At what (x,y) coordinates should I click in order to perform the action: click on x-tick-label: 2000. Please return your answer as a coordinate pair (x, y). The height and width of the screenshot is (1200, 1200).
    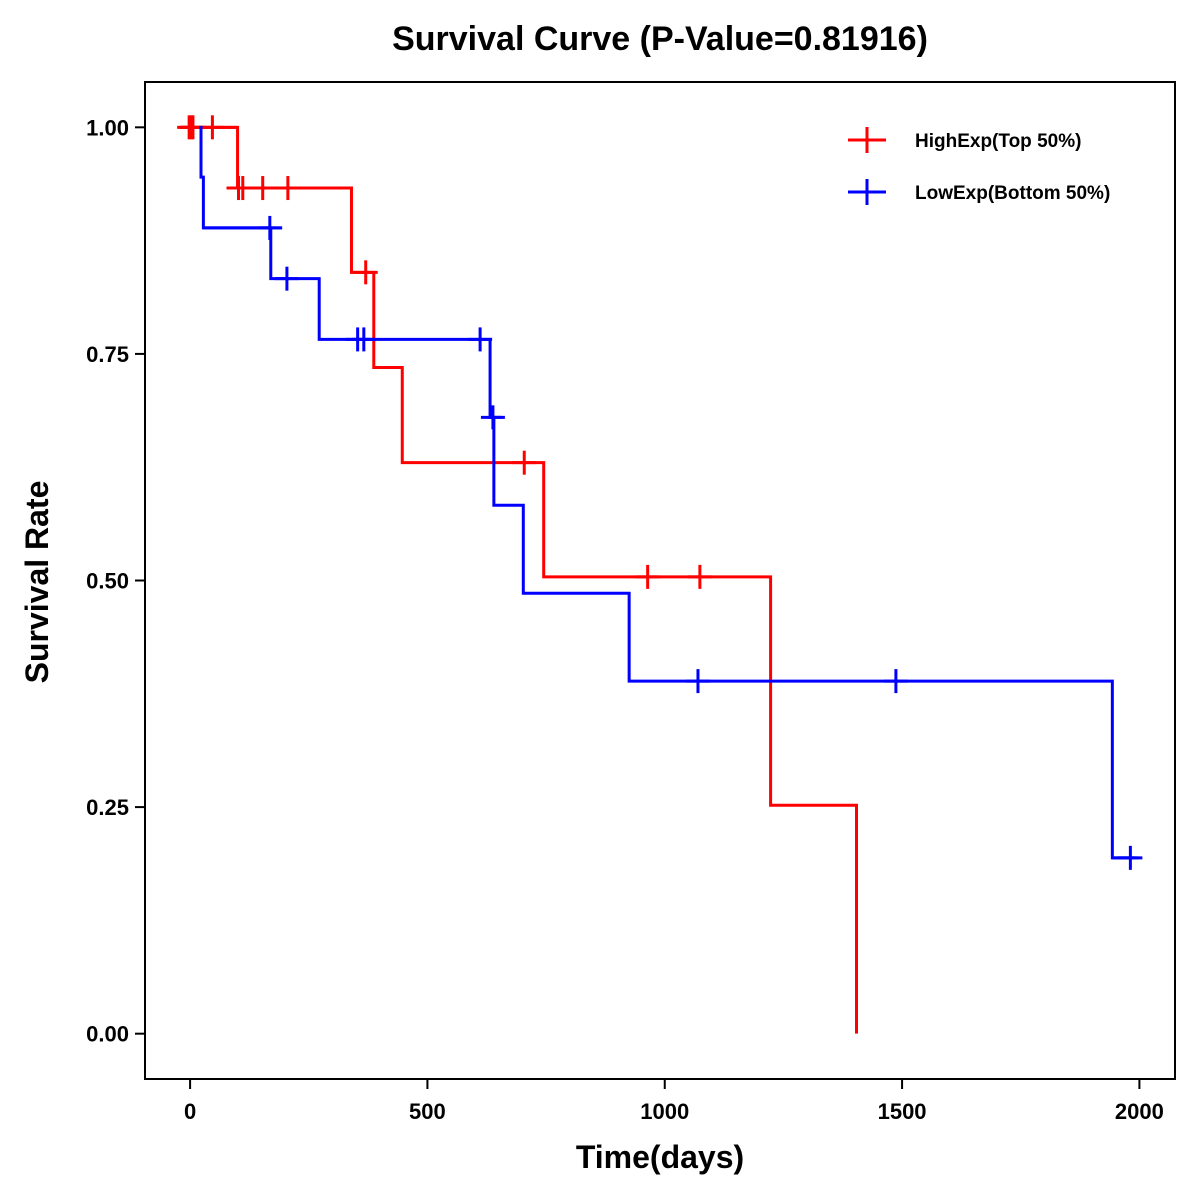
    Looking at the image, I should click on (1139, 1111).